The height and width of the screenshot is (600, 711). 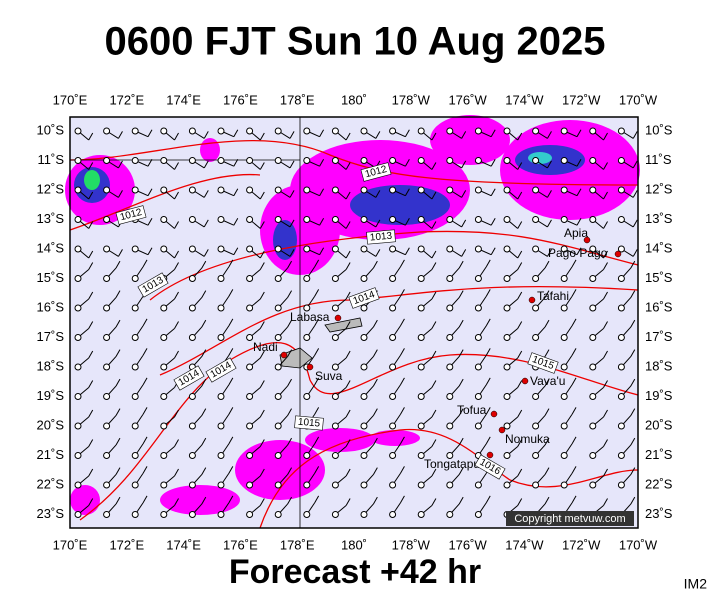 What do you see at coordinates (581, 99) in the screenshot?
I see `lon-label-top: 172˚W` at bounding box center [581, 99].